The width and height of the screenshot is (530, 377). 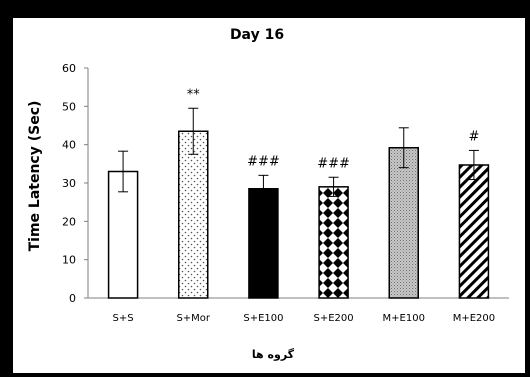 What do you see at coordinates (123, 318) in the screenshot?
I see `x-tick-label: S+S` at bounding box center [123, 318].